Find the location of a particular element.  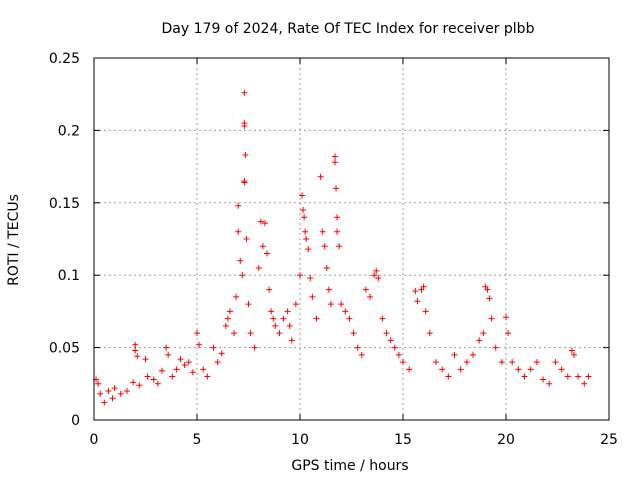

x-tick-label: 5 is located at coordinates (197, 440).